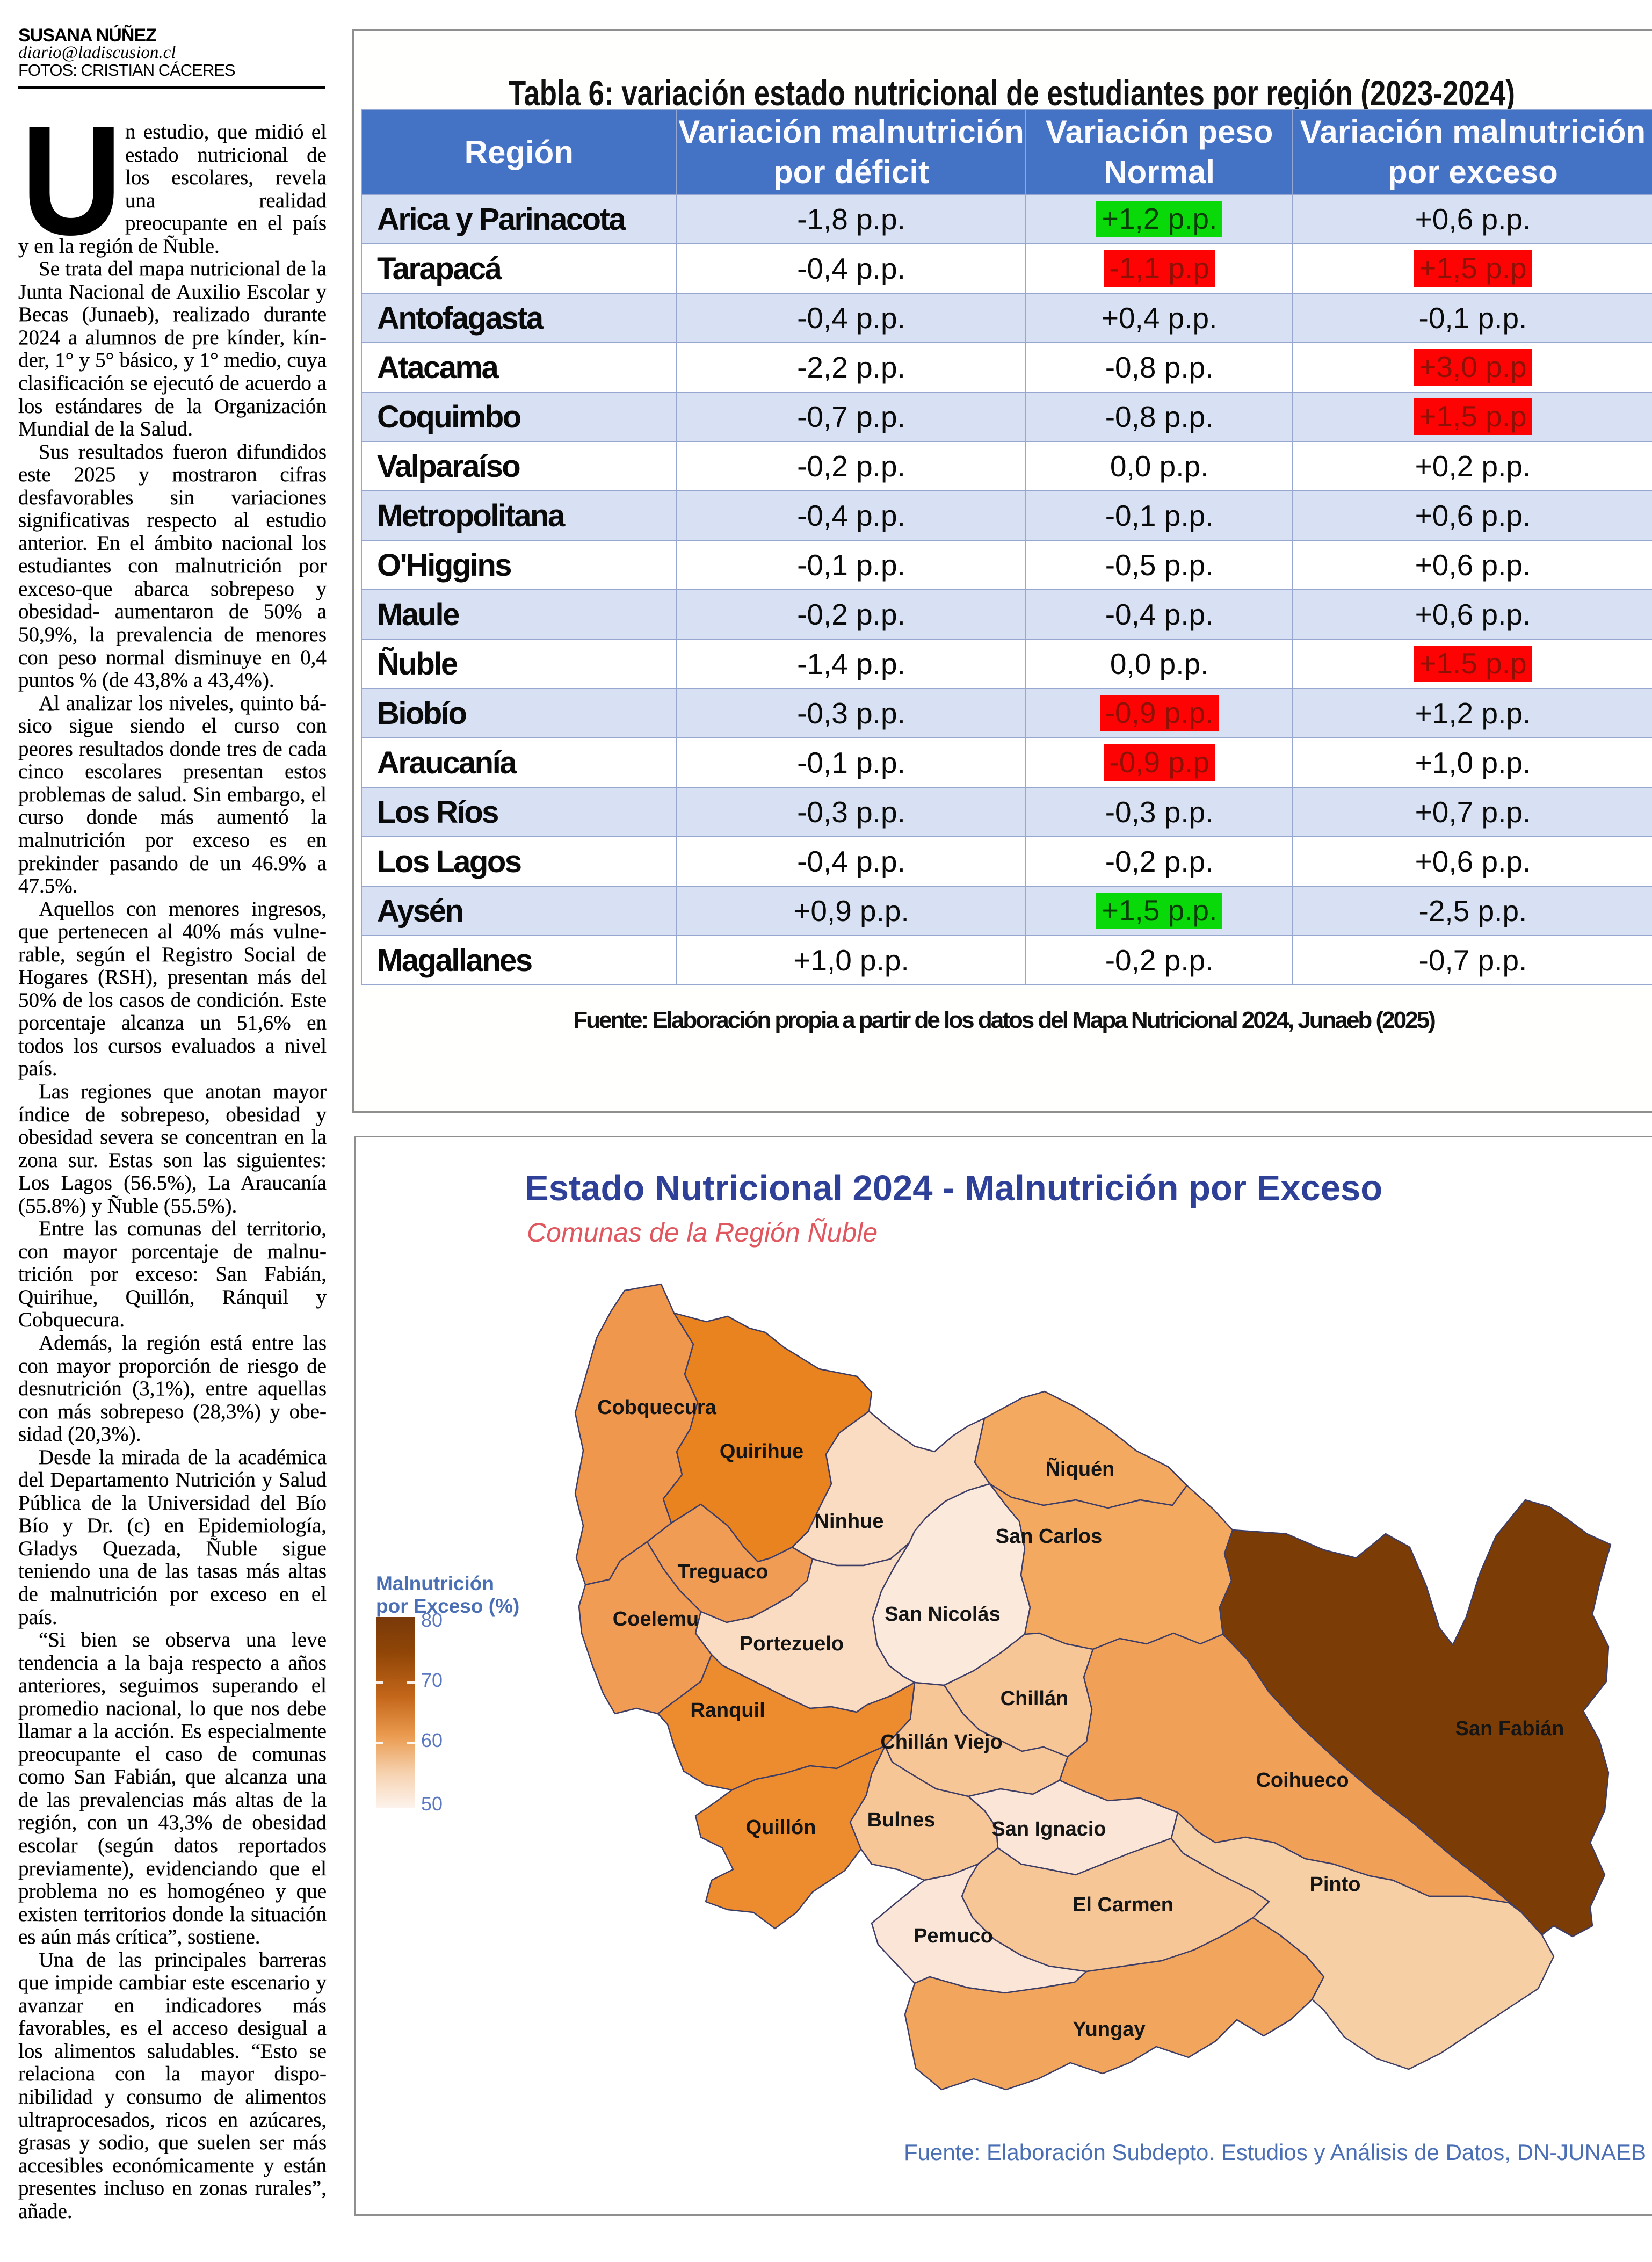 This screenshot has height=2262, width=1652. I want to click on svg-text: Malnutrición, so click(435, 1583).